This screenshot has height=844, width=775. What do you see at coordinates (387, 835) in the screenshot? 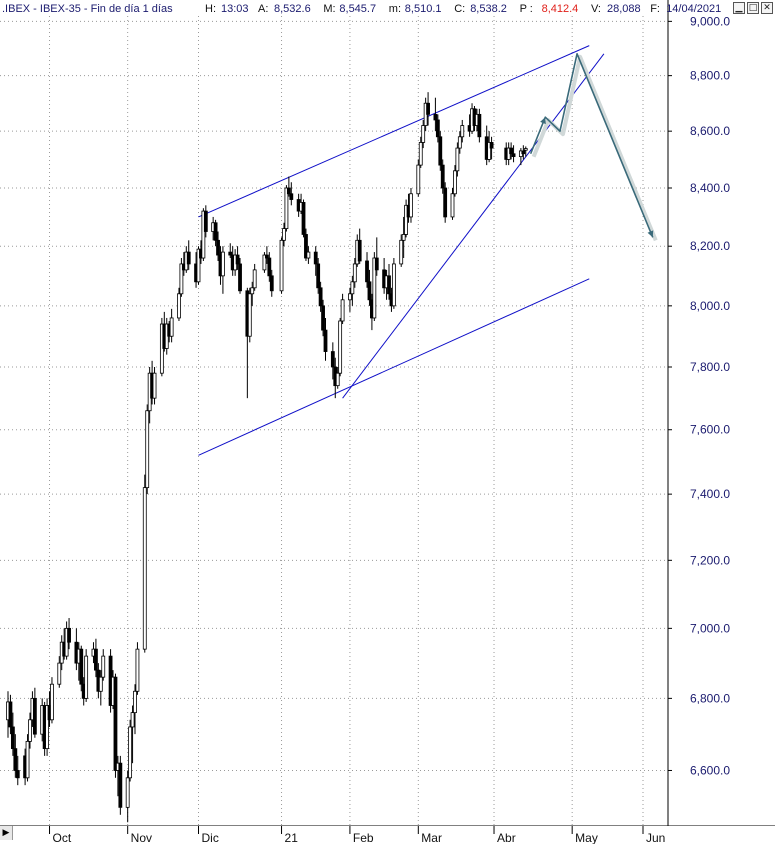
I see `x-axis-band` at bounding box center [387, 835].